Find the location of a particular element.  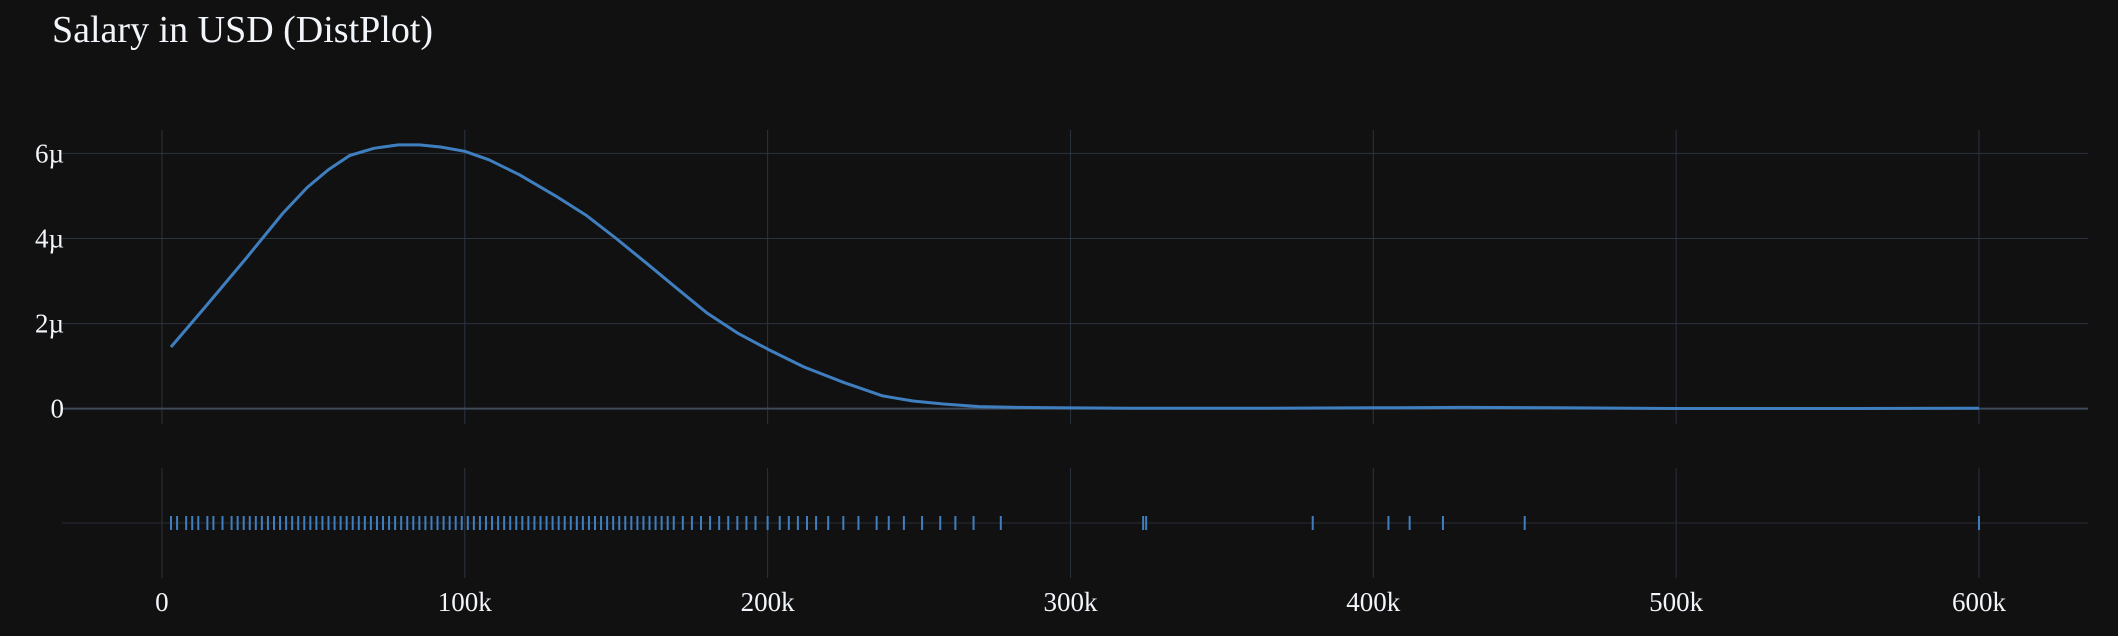

y-tick-label: 6µ is located at coordinates (49, 153).